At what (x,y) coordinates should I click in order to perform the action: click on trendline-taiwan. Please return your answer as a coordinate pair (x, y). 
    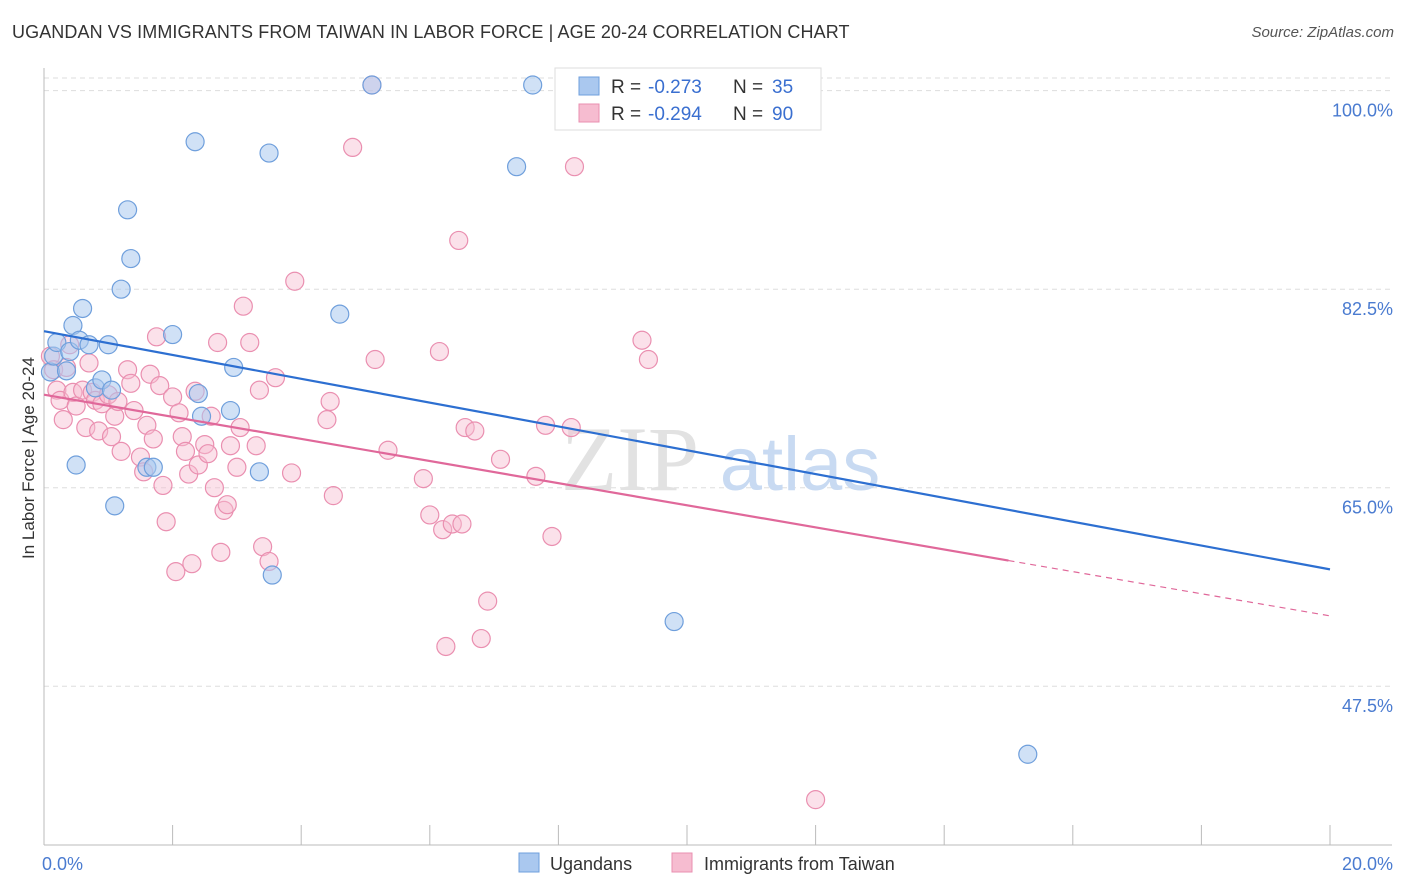
    Looking at the image, I should click on (526, 477).